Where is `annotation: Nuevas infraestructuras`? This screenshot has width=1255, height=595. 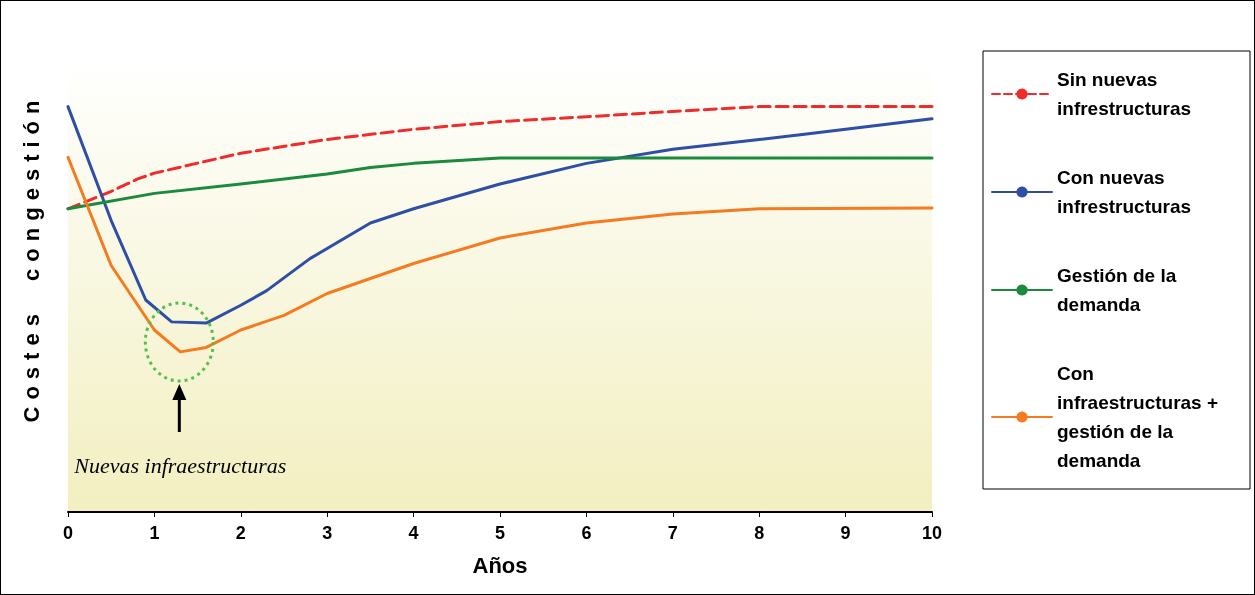 annotation: Nuevas infraestructuras is located at coordinates (180, 465).